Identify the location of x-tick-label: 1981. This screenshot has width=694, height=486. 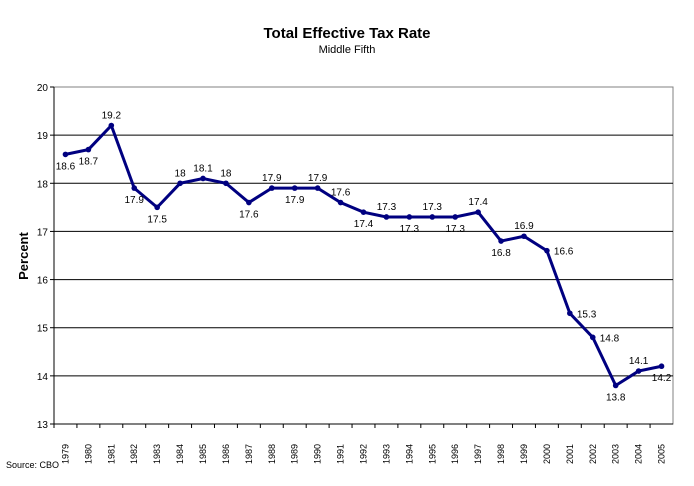
(111, 454).